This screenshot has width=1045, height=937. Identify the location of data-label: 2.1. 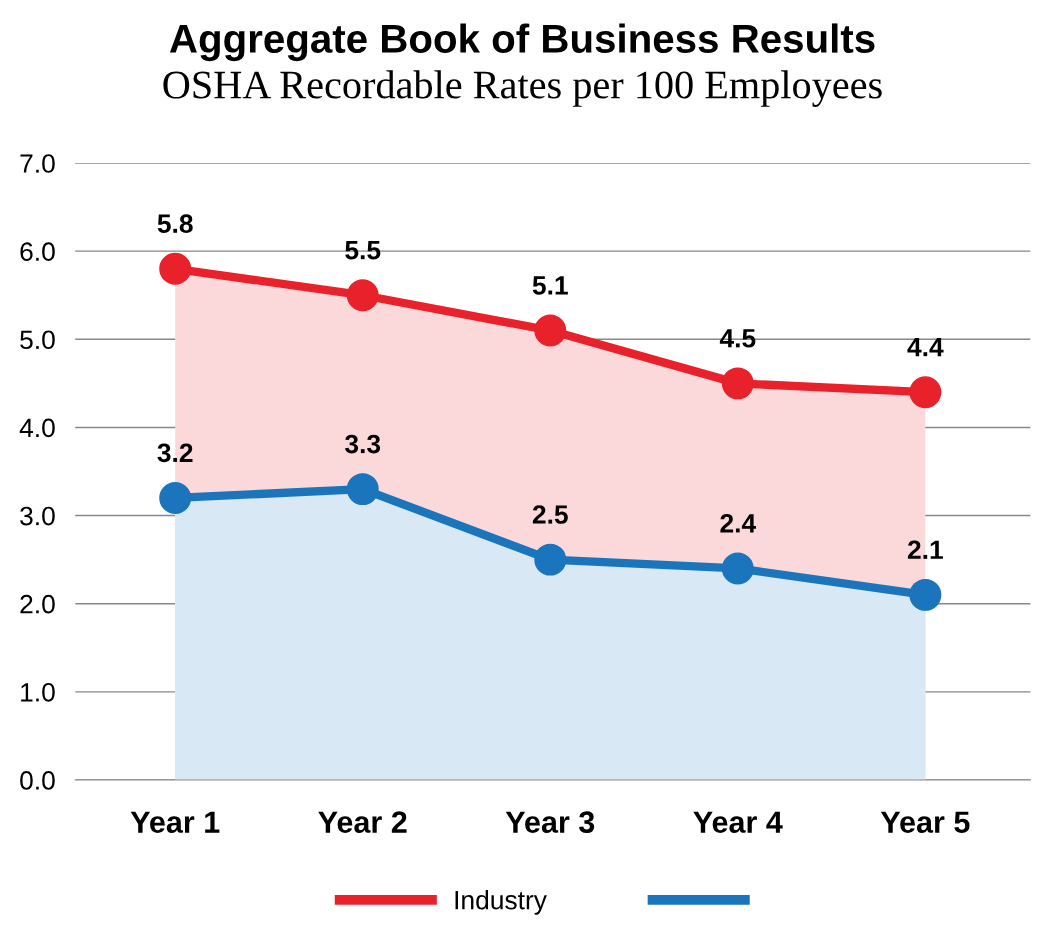
(925, 549).